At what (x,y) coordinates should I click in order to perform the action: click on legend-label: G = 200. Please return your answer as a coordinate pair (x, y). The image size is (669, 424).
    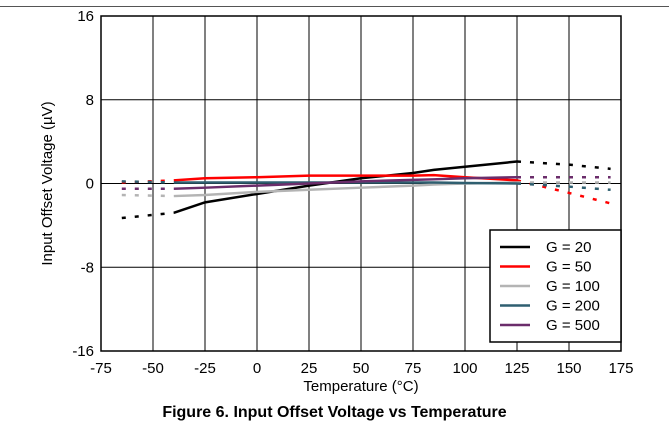
    Looking at the image, I should click on (573, 306).